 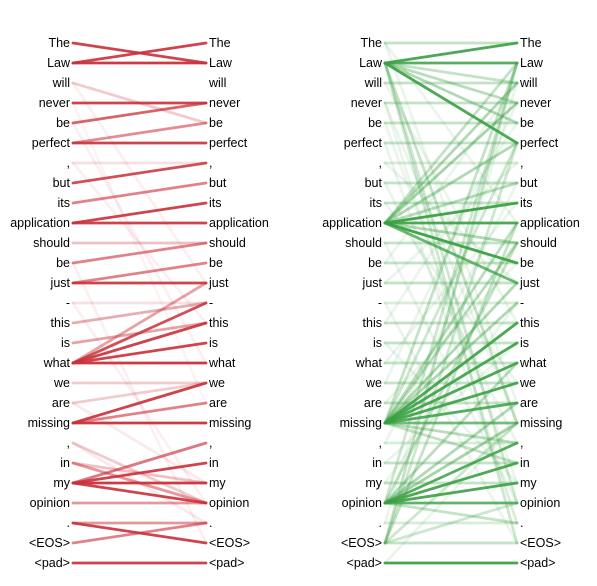 What do you see at coordinates (49, 543) in the screenshot?
I see `source-token-label: <EOS>` at bounding box center [49, 543].